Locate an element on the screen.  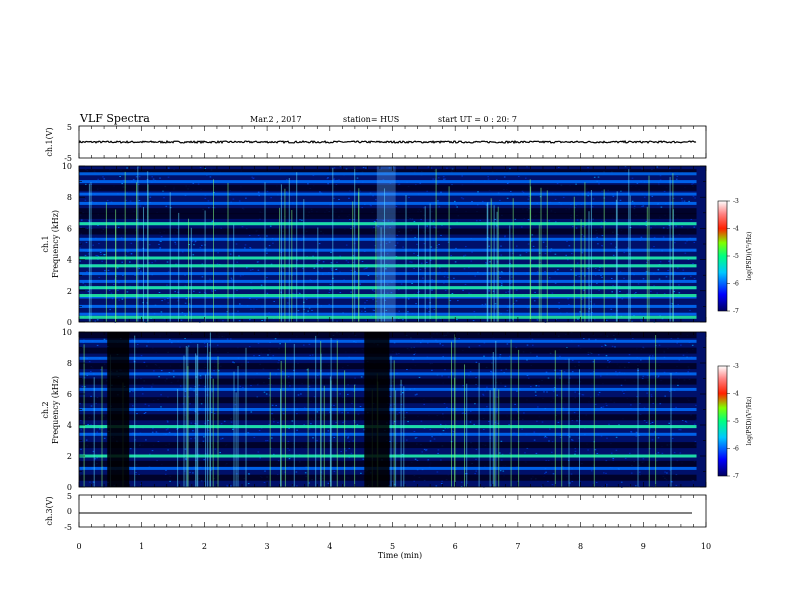
ch1-wave-ytick-top: 5 is located at coordinates (69, 127).